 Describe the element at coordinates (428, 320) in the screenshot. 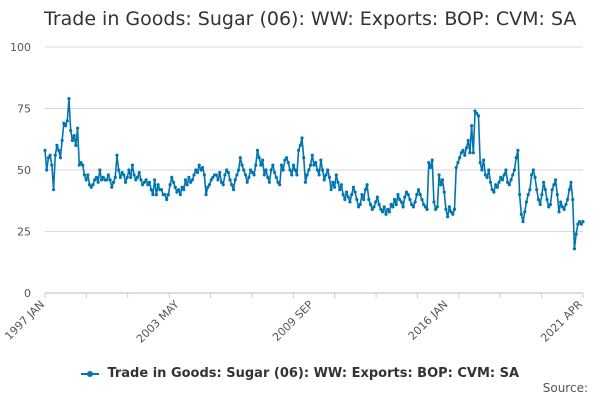

I see `x-tick-label: 2016 JAN` at that location.